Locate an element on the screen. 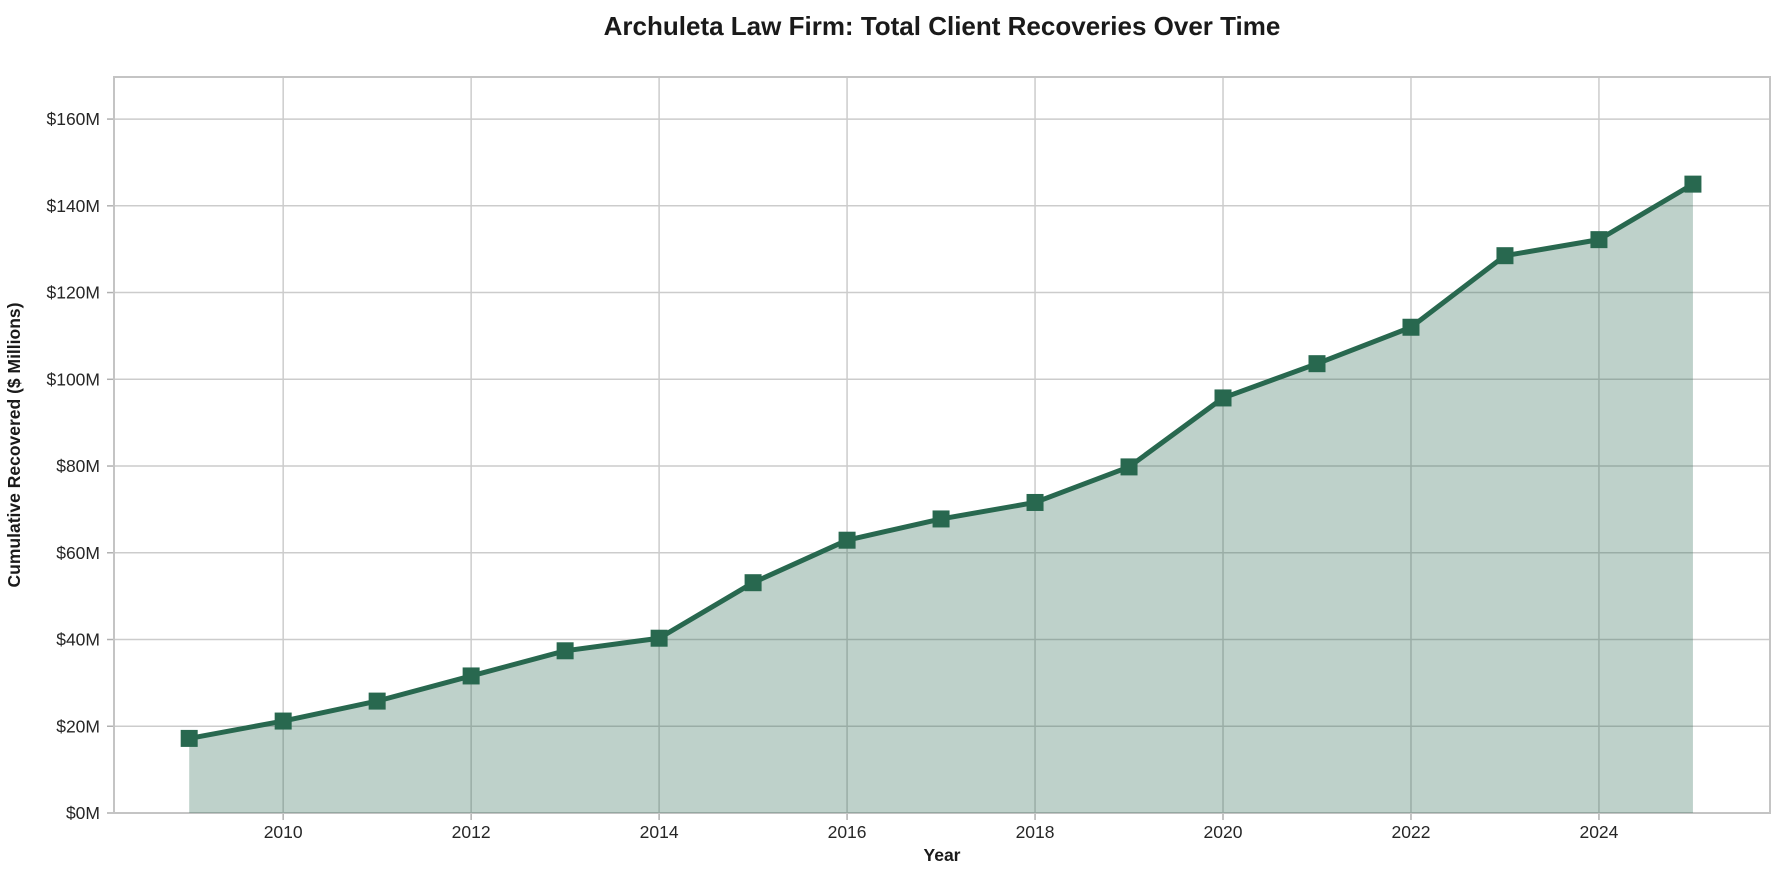  x-axis-title: Year is located at coordinates (942, 855).